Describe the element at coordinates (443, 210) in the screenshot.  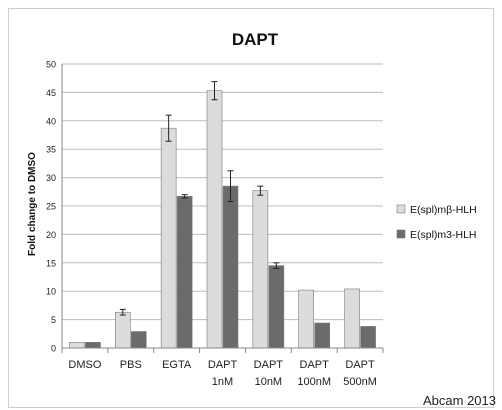
I see `legend-label: E(spl)mβ-HLH` at that location.